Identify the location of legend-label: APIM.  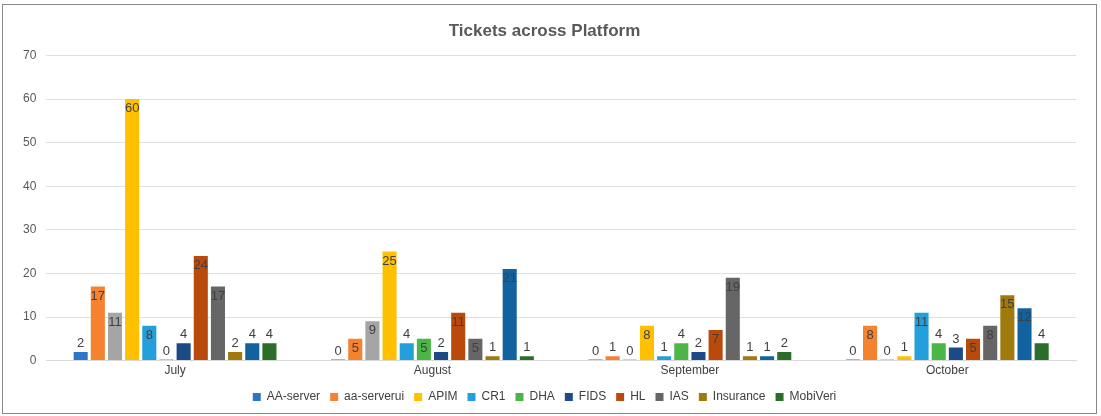
(443, 396).